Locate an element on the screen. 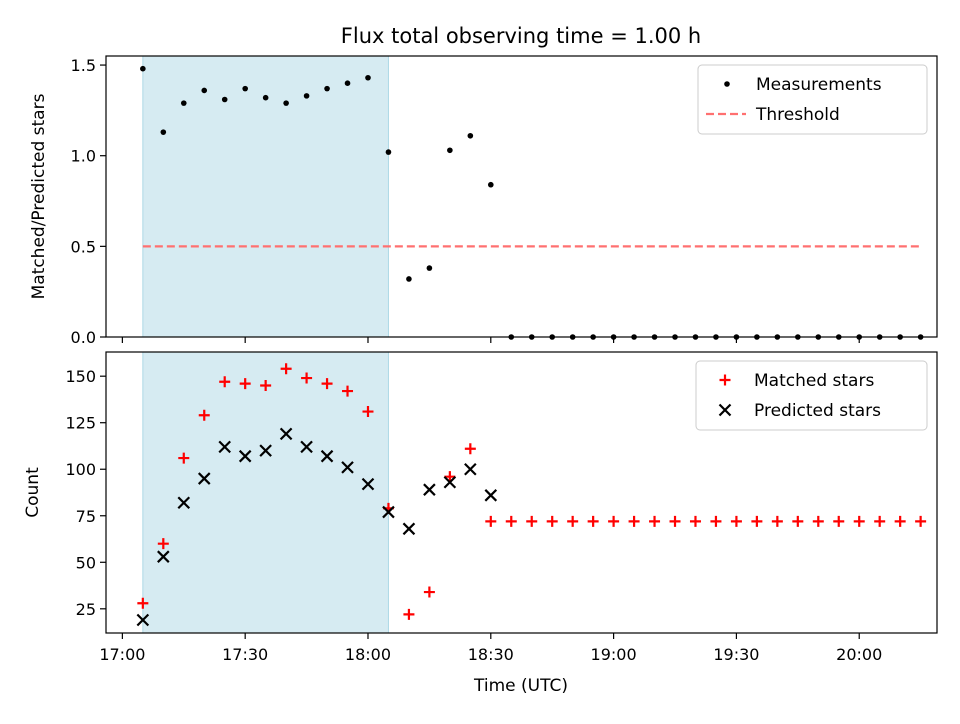 The width and height of the screenshot is (960, 724). legend: Matched stars Predicted stars is located at coordinates (811, 395).